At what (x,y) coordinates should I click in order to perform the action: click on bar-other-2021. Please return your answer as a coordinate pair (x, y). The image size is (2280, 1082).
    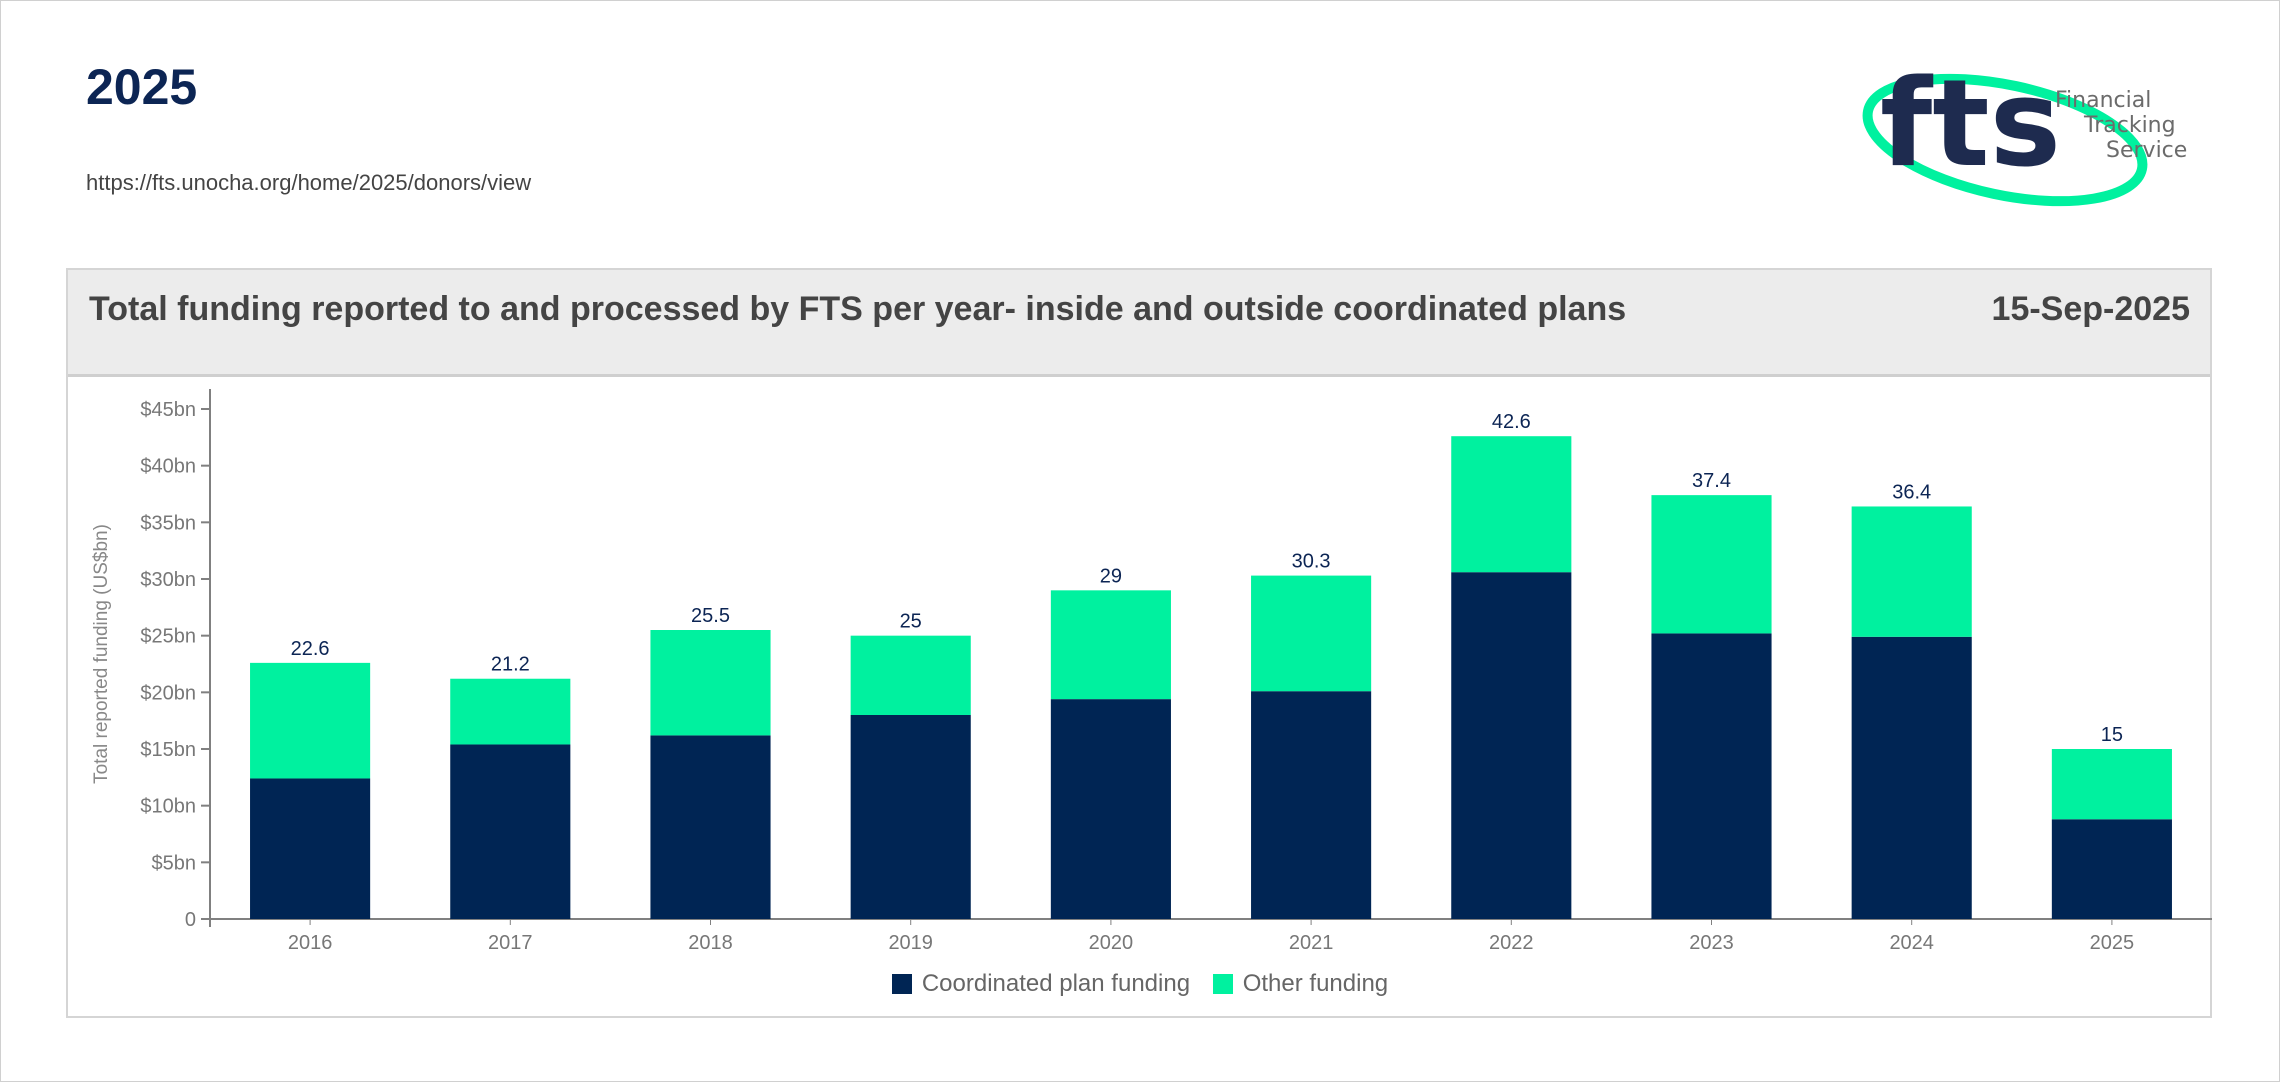
    Looking at the image, I should click on (1311, 633).